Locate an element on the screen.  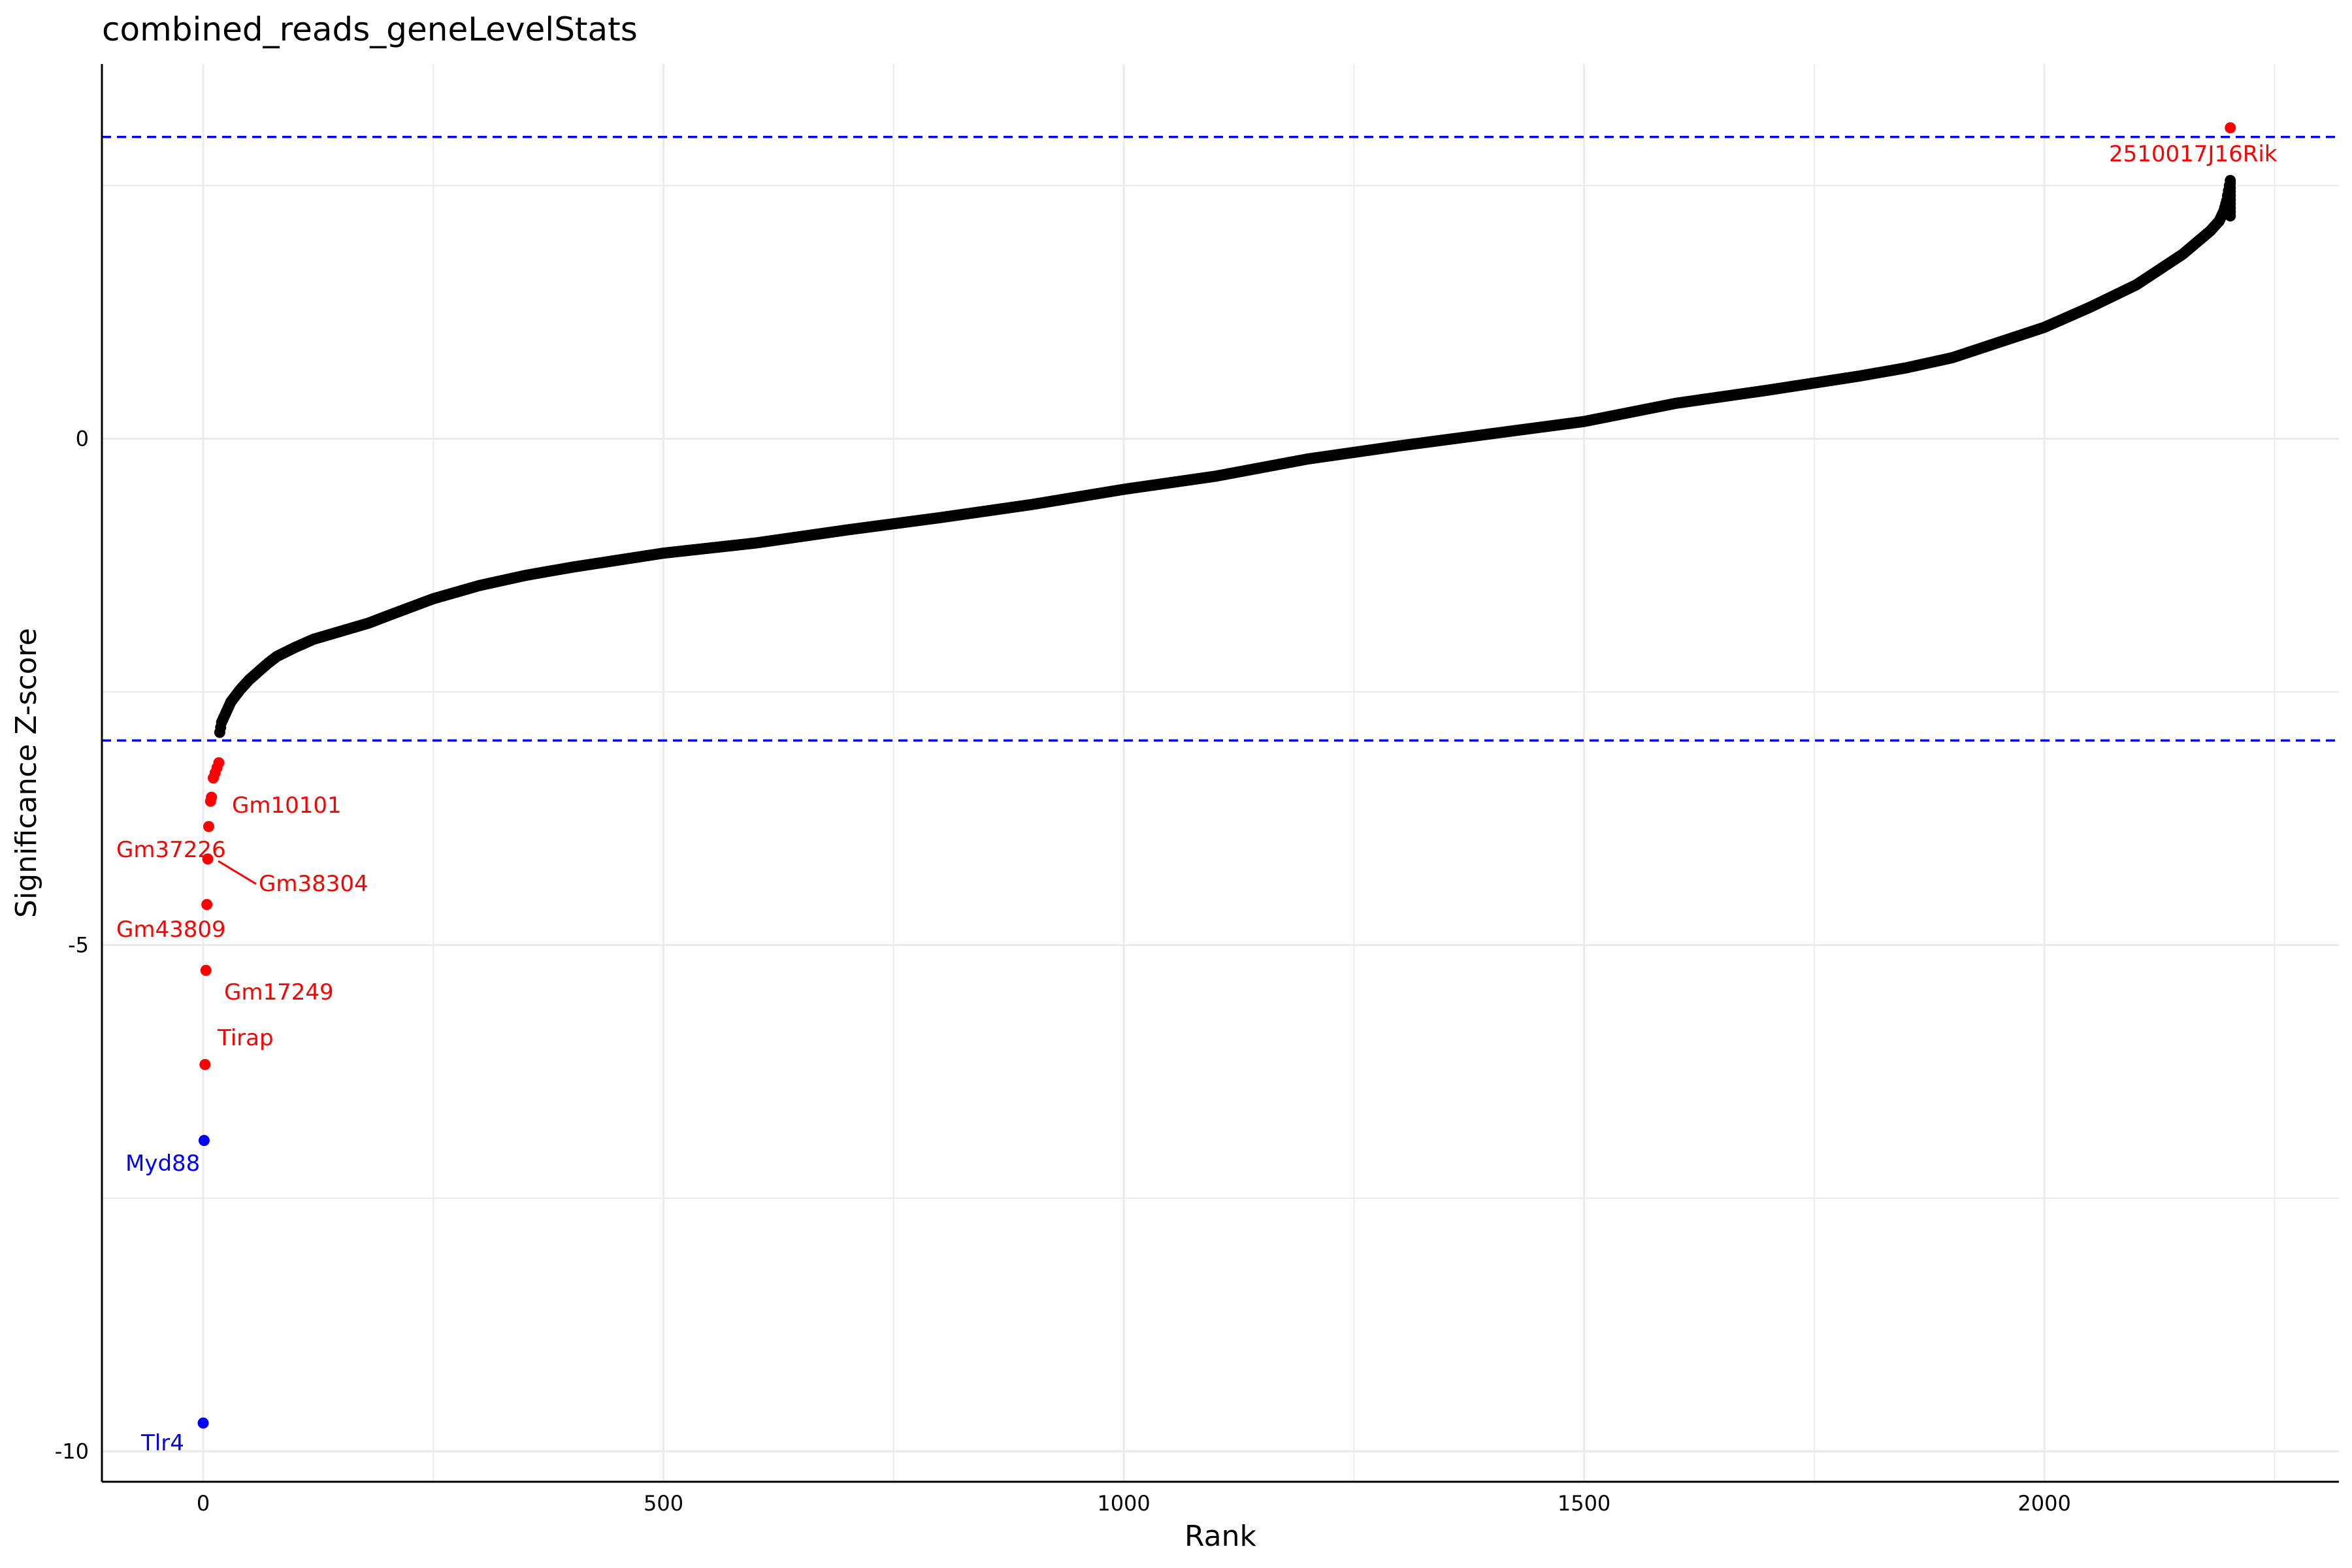
gene-label: Gm43809 is located at coordinates (171, 930).